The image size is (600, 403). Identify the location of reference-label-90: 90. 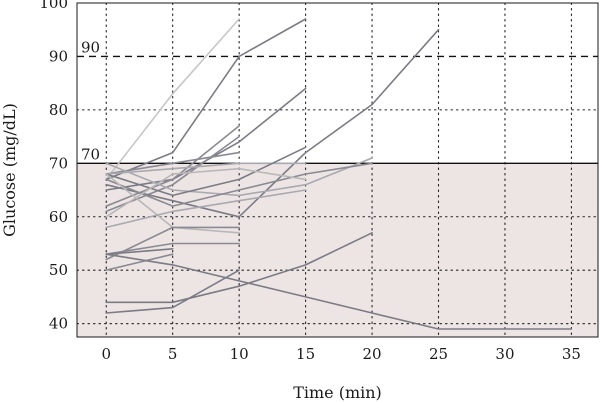
(90, 47).